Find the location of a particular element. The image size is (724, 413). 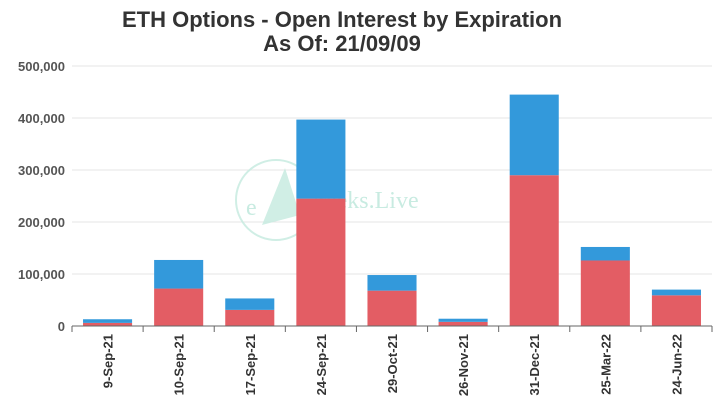

x-tick-label: 9-Sep-21 is located at coordinates (108, 361).